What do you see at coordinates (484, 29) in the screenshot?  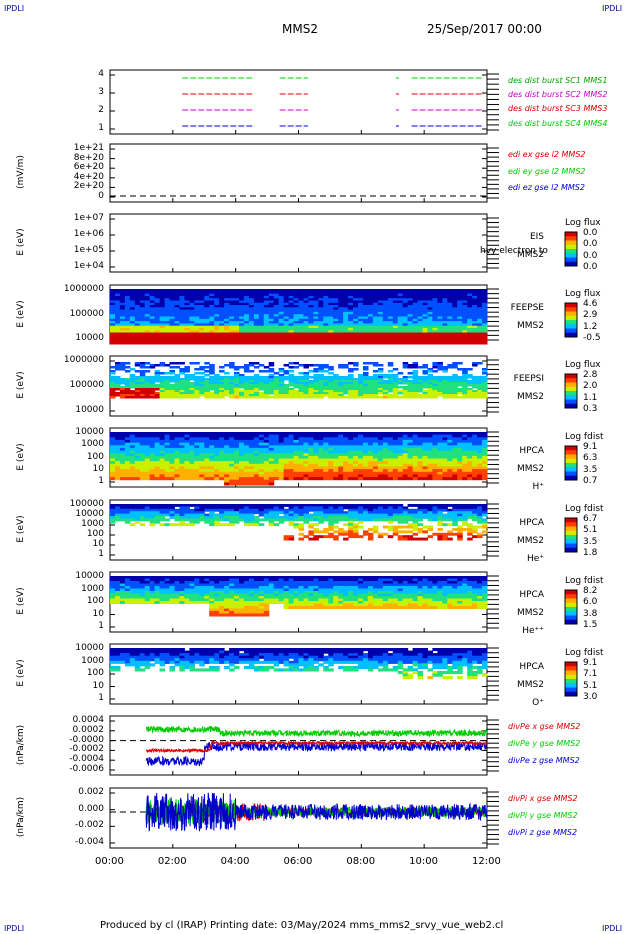 I see `title-date: 25/Sep/2017 00:00` at bounding box center [484, 29].